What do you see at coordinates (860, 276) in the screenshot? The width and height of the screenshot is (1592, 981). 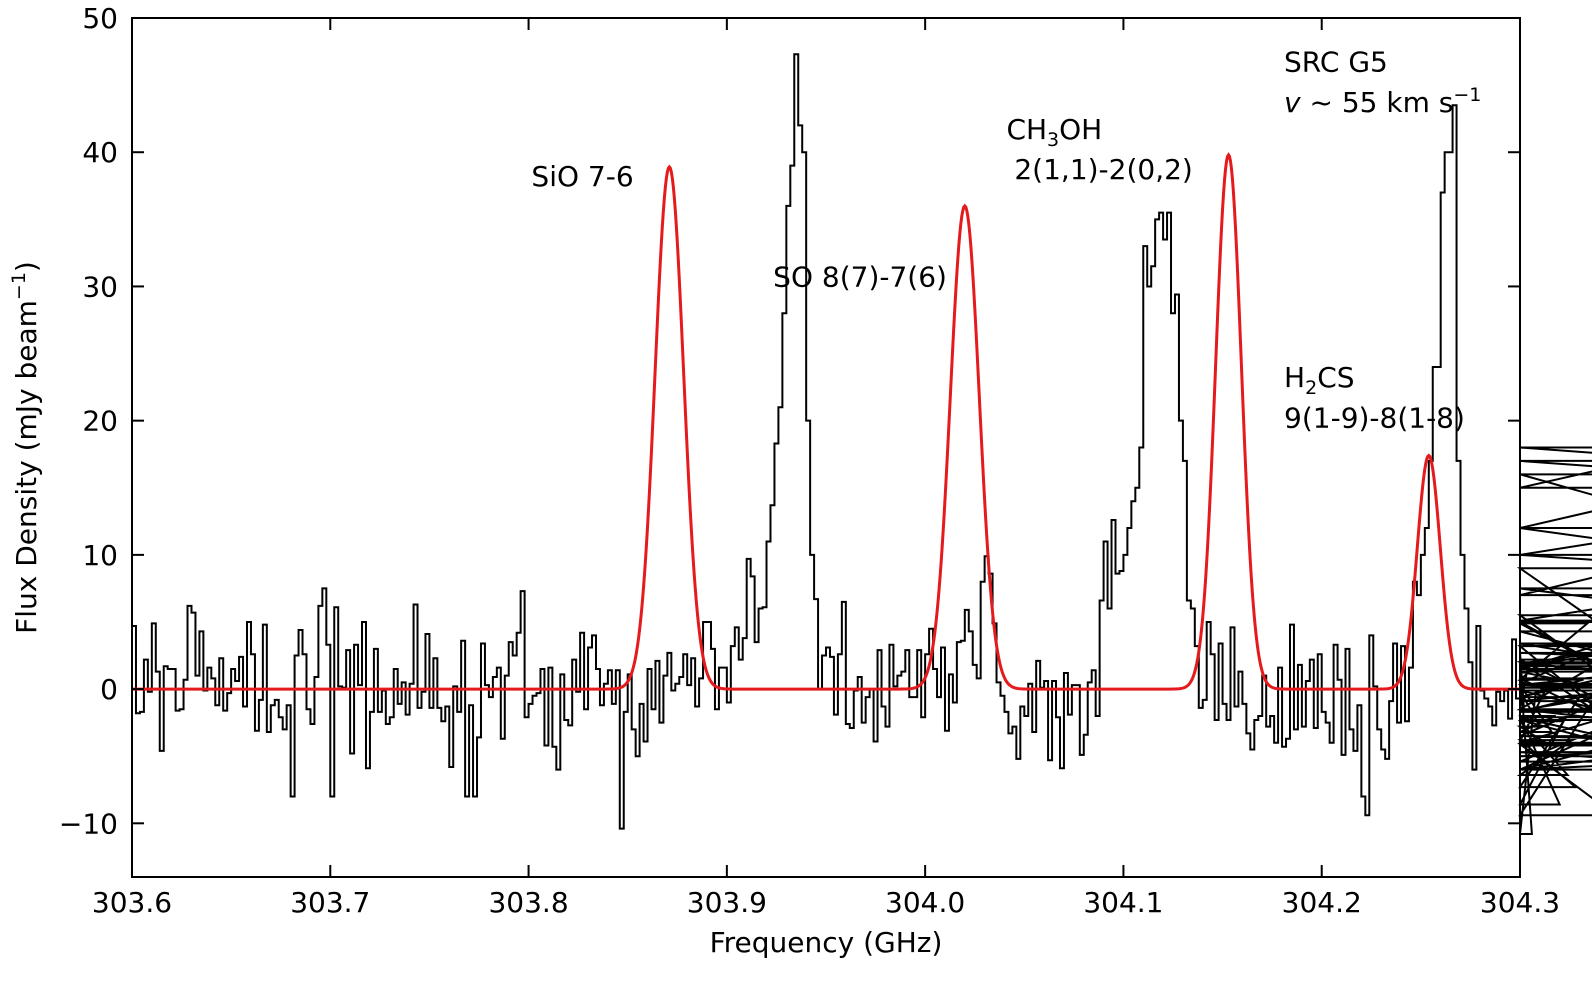 I see `annotation-so: SO 8(7)-7(6)` at bounding box center [860, 276].